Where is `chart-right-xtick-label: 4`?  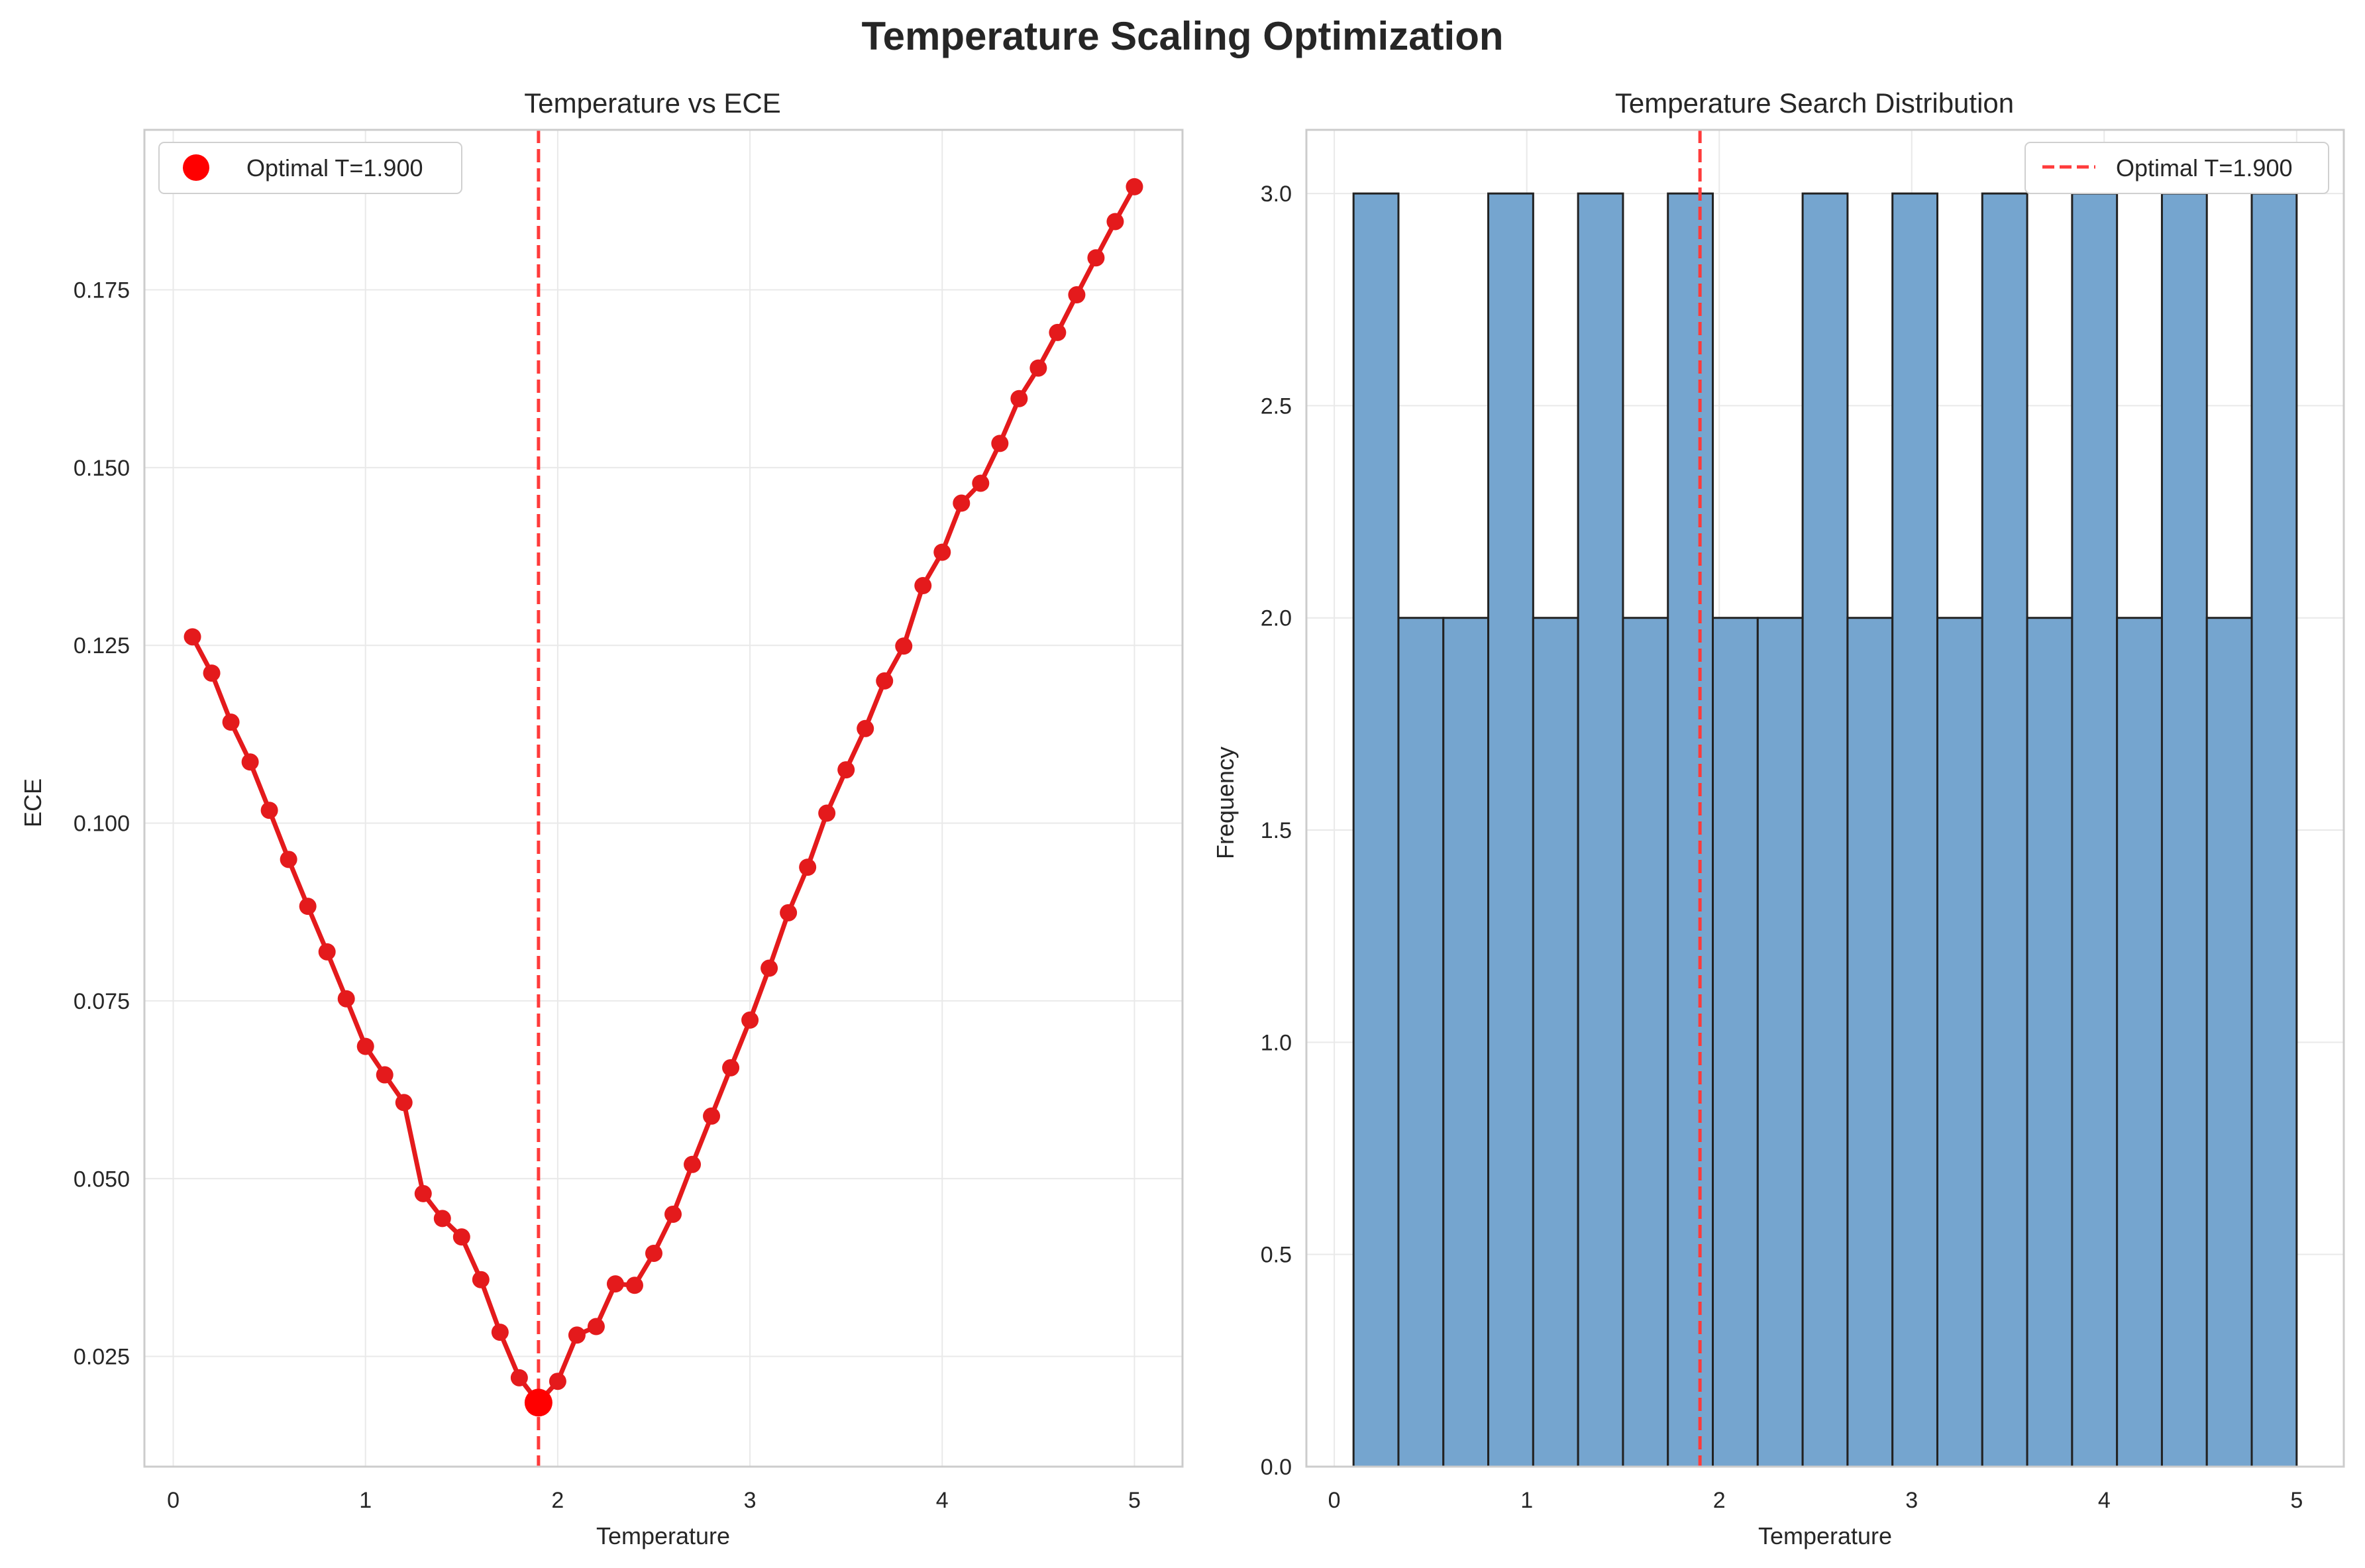
chart-right-xtick-label: 4 is located at coordinates (2104, 1500).